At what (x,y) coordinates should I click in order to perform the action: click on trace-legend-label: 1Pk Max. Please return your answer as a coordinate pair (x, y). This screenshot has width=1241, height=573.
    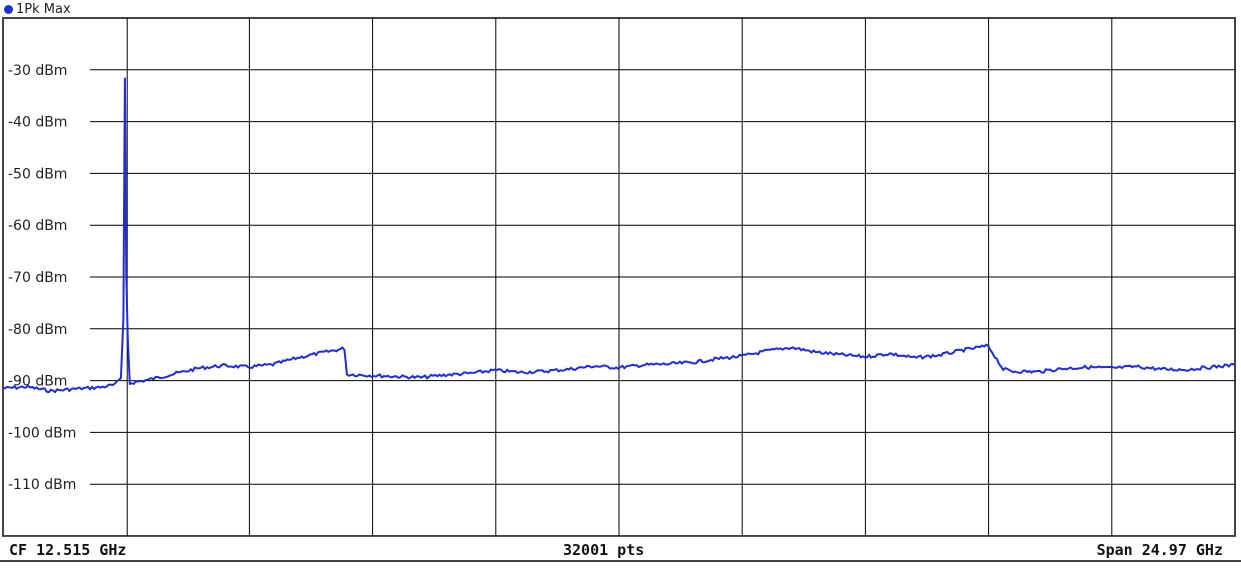
    Looking at the image, I should click on (43, 9).